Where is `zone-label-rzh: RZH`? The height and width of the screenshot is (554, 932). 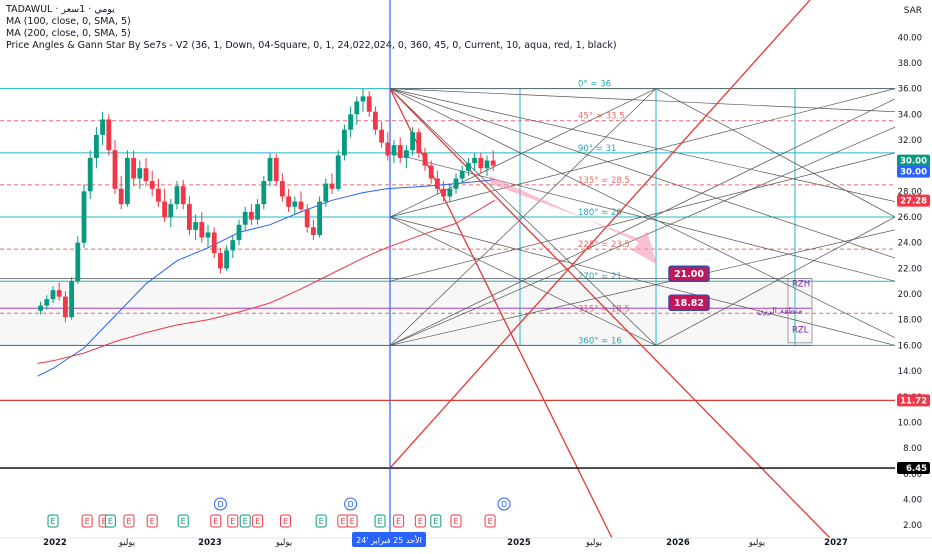 zone-label-rzh: RZH is located at coordinates (801, 284).